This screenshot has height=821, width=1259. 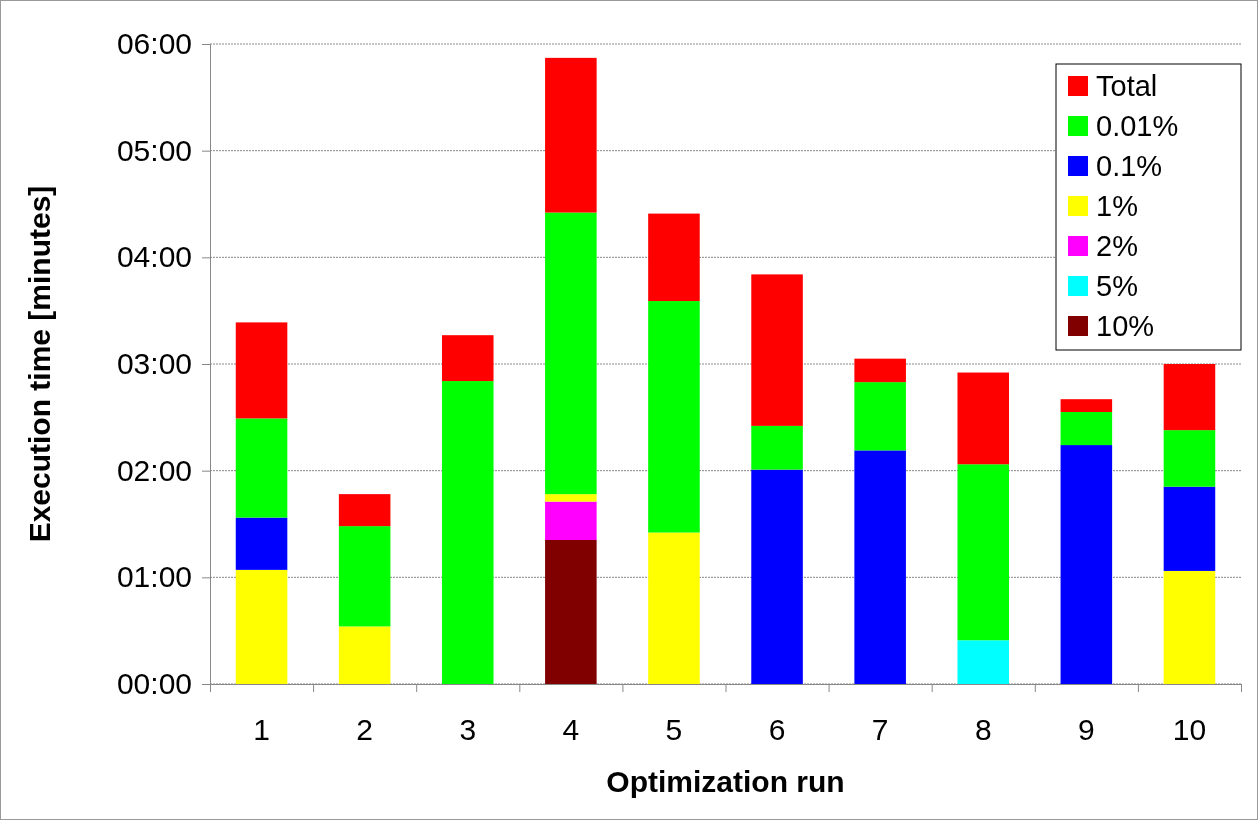 I want to click on legend-label: 10%, so click(x=1125, y=326).